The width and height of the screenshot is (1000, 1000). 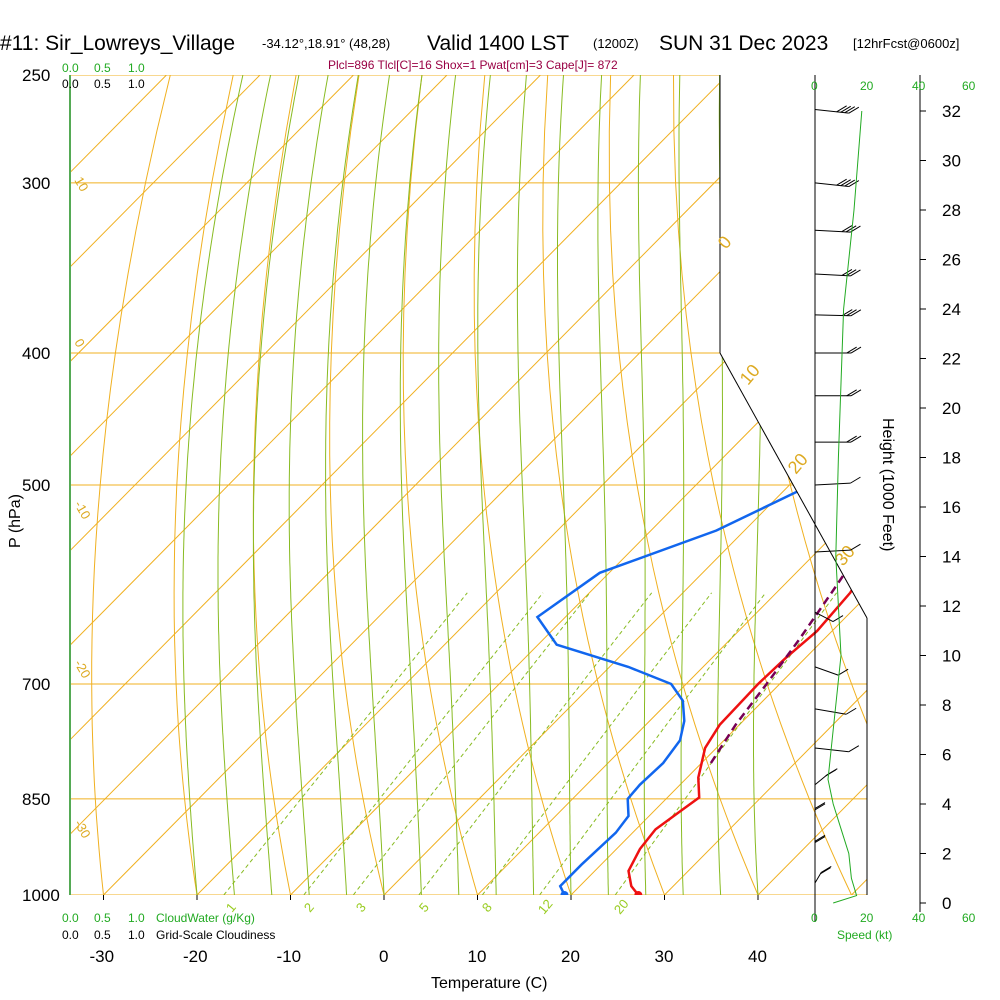 What do you see at coordinates (205, 918) in the screenshot?
I see `cloudwater-label: CloudWater (g/Kg)` at bounding box center [205, 918].